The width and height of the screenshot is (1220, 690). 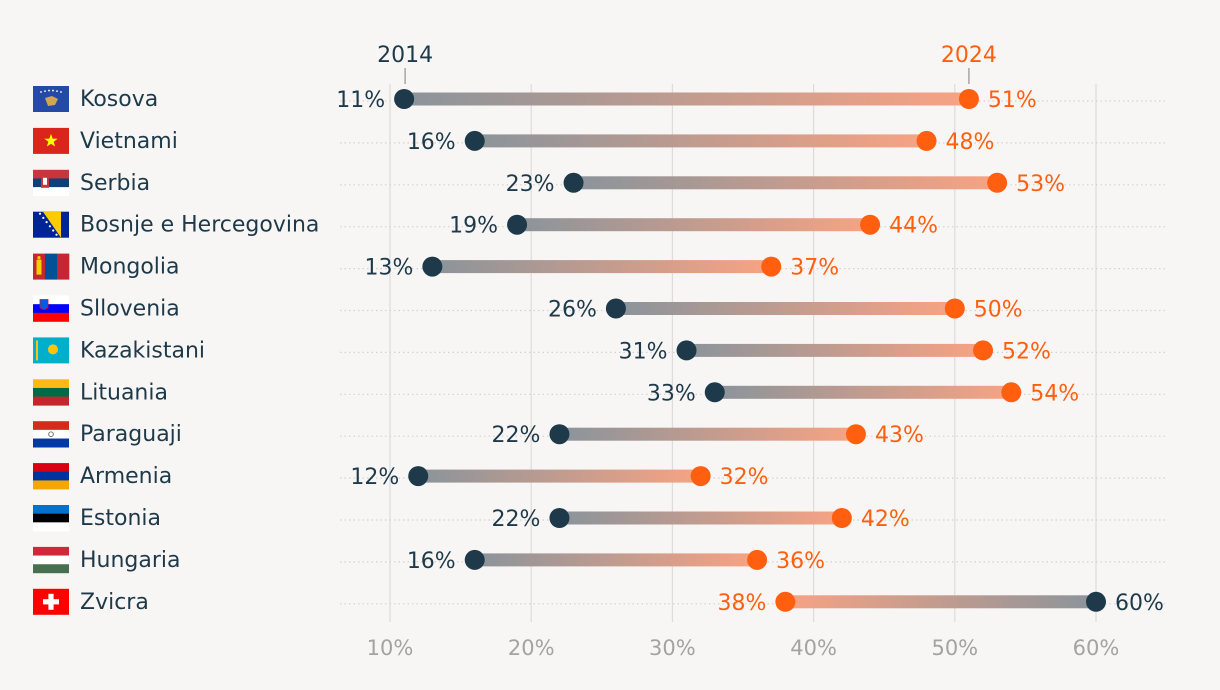 I want to click on x-tick-label: 30%, so click(x=672, y=648).